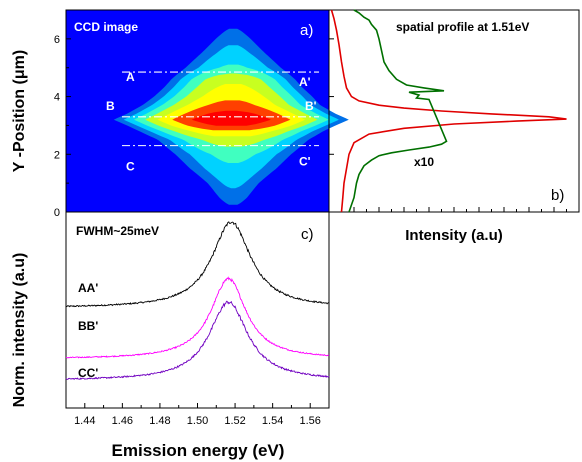 This screenshot has width=582, height=462. What do you see at coordinates (130, 77) in the screenshot?
I see `cut-start-label-a: A` at bounding box center [130, 77].